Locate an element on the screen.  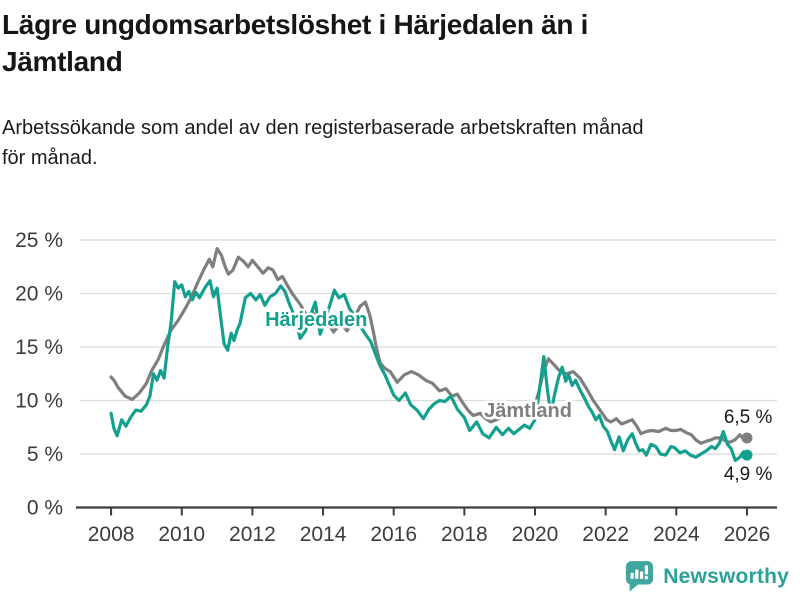
x-tick-label: 2012 is located at coordinates (252, 534).